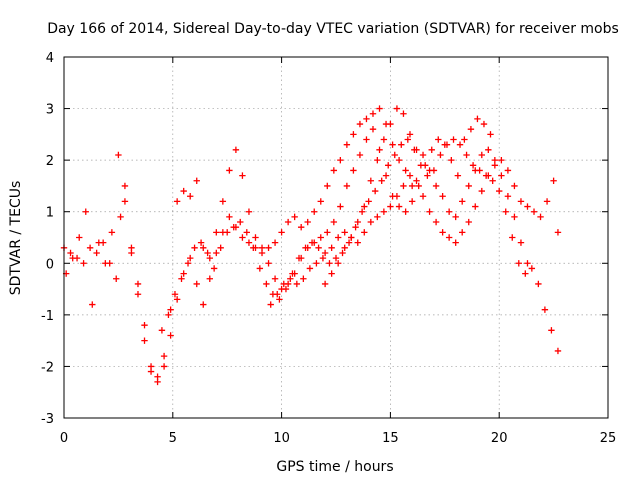  What do you see at coordinates (47, 367) in the screenshot?
I see `y-tick-label: -2` at bounding box center [47, 367].